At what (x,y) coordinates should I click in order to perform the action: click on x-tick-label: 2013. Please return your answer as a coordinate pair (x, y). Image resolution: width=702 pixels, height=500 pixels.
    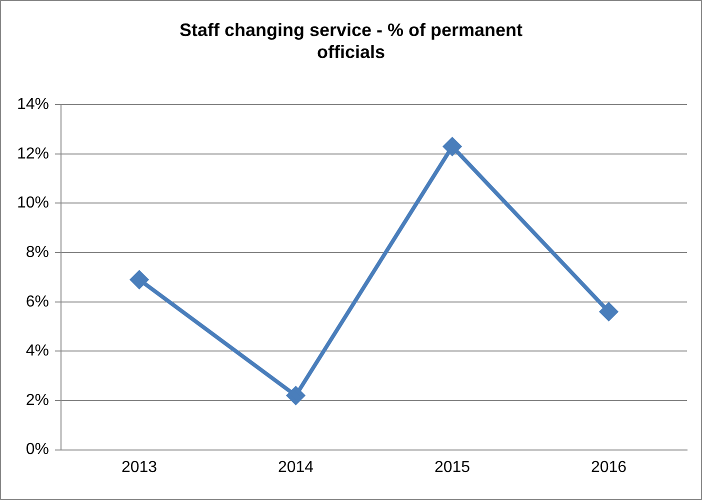
    Looking at the image, I should click on (139, 467).